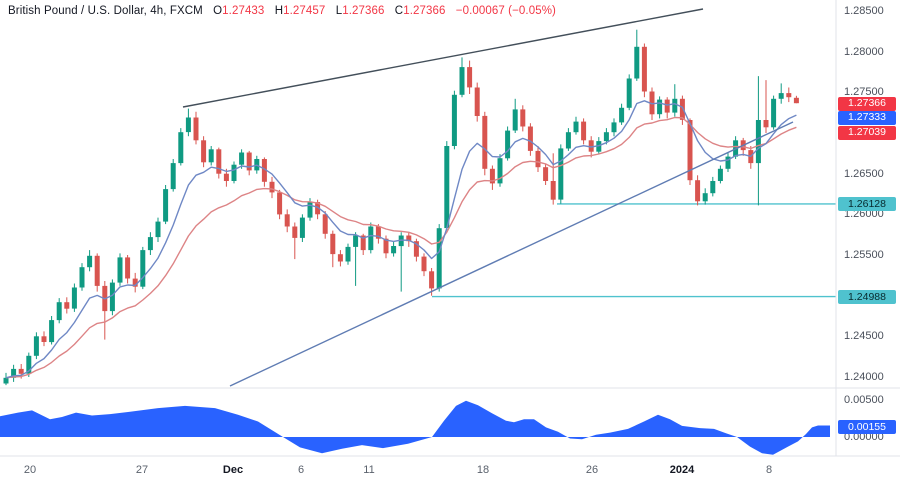 This screenshot has width=900, height=483. What do you see at coordinates (864, 51) in the screenshot?
I see `price-axis-label: 1.28000` at bounding box center [864, 51].